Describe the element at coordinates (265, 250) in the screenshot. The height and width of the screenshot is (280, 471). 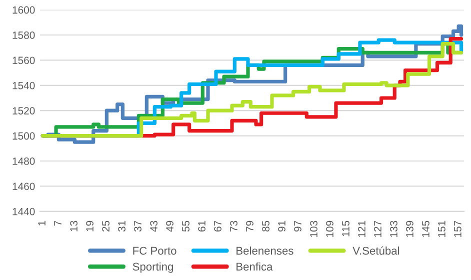
I see `legend-label: Belenenses` at that location.